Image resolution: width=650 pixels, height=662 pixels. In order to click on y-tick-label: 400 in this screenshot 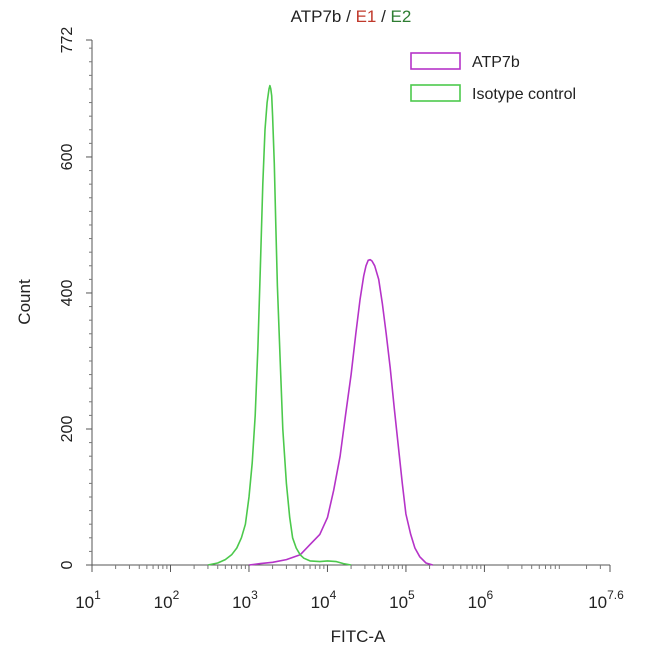, I will do `click(67, 293)`.